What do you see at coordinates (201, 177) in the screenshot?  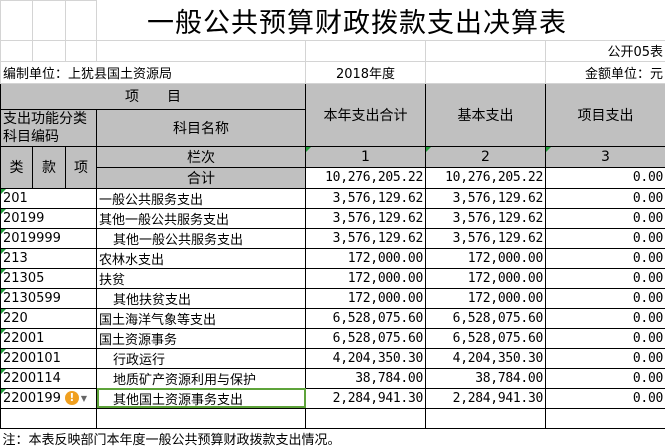 I see `summary-label: 合计` at bounding box center [201, 177].